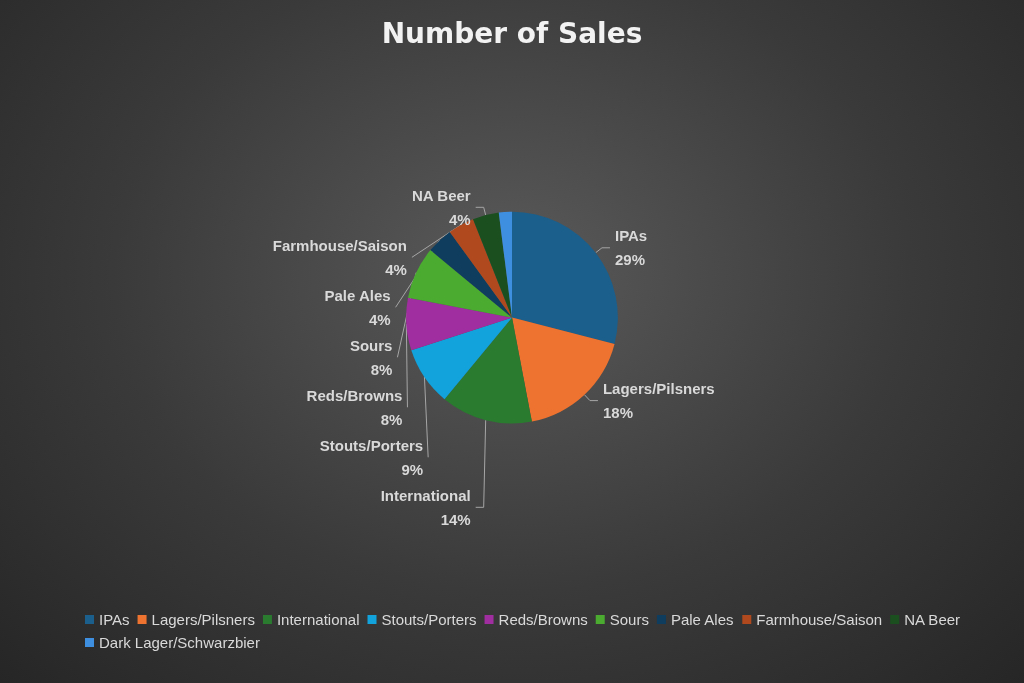  Describe the element at coordinates (371, 345) in the screenshot. I see `slice-label: Sours` at that location.